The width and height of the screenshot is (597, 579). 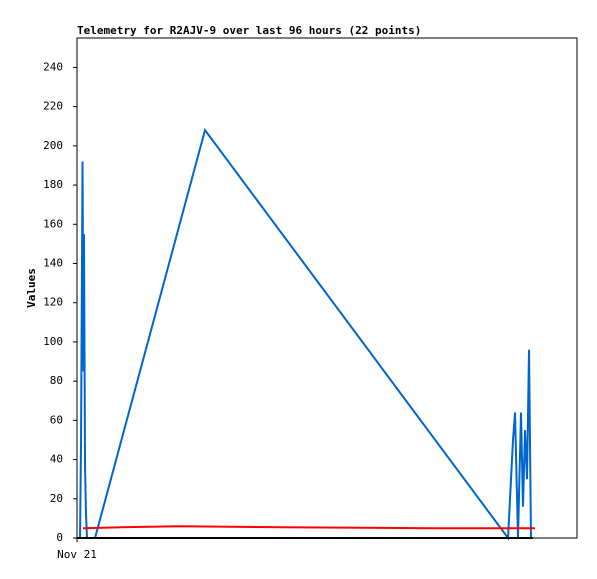 I want to click on y-tick-label: 240, so click(x=53, y=66).